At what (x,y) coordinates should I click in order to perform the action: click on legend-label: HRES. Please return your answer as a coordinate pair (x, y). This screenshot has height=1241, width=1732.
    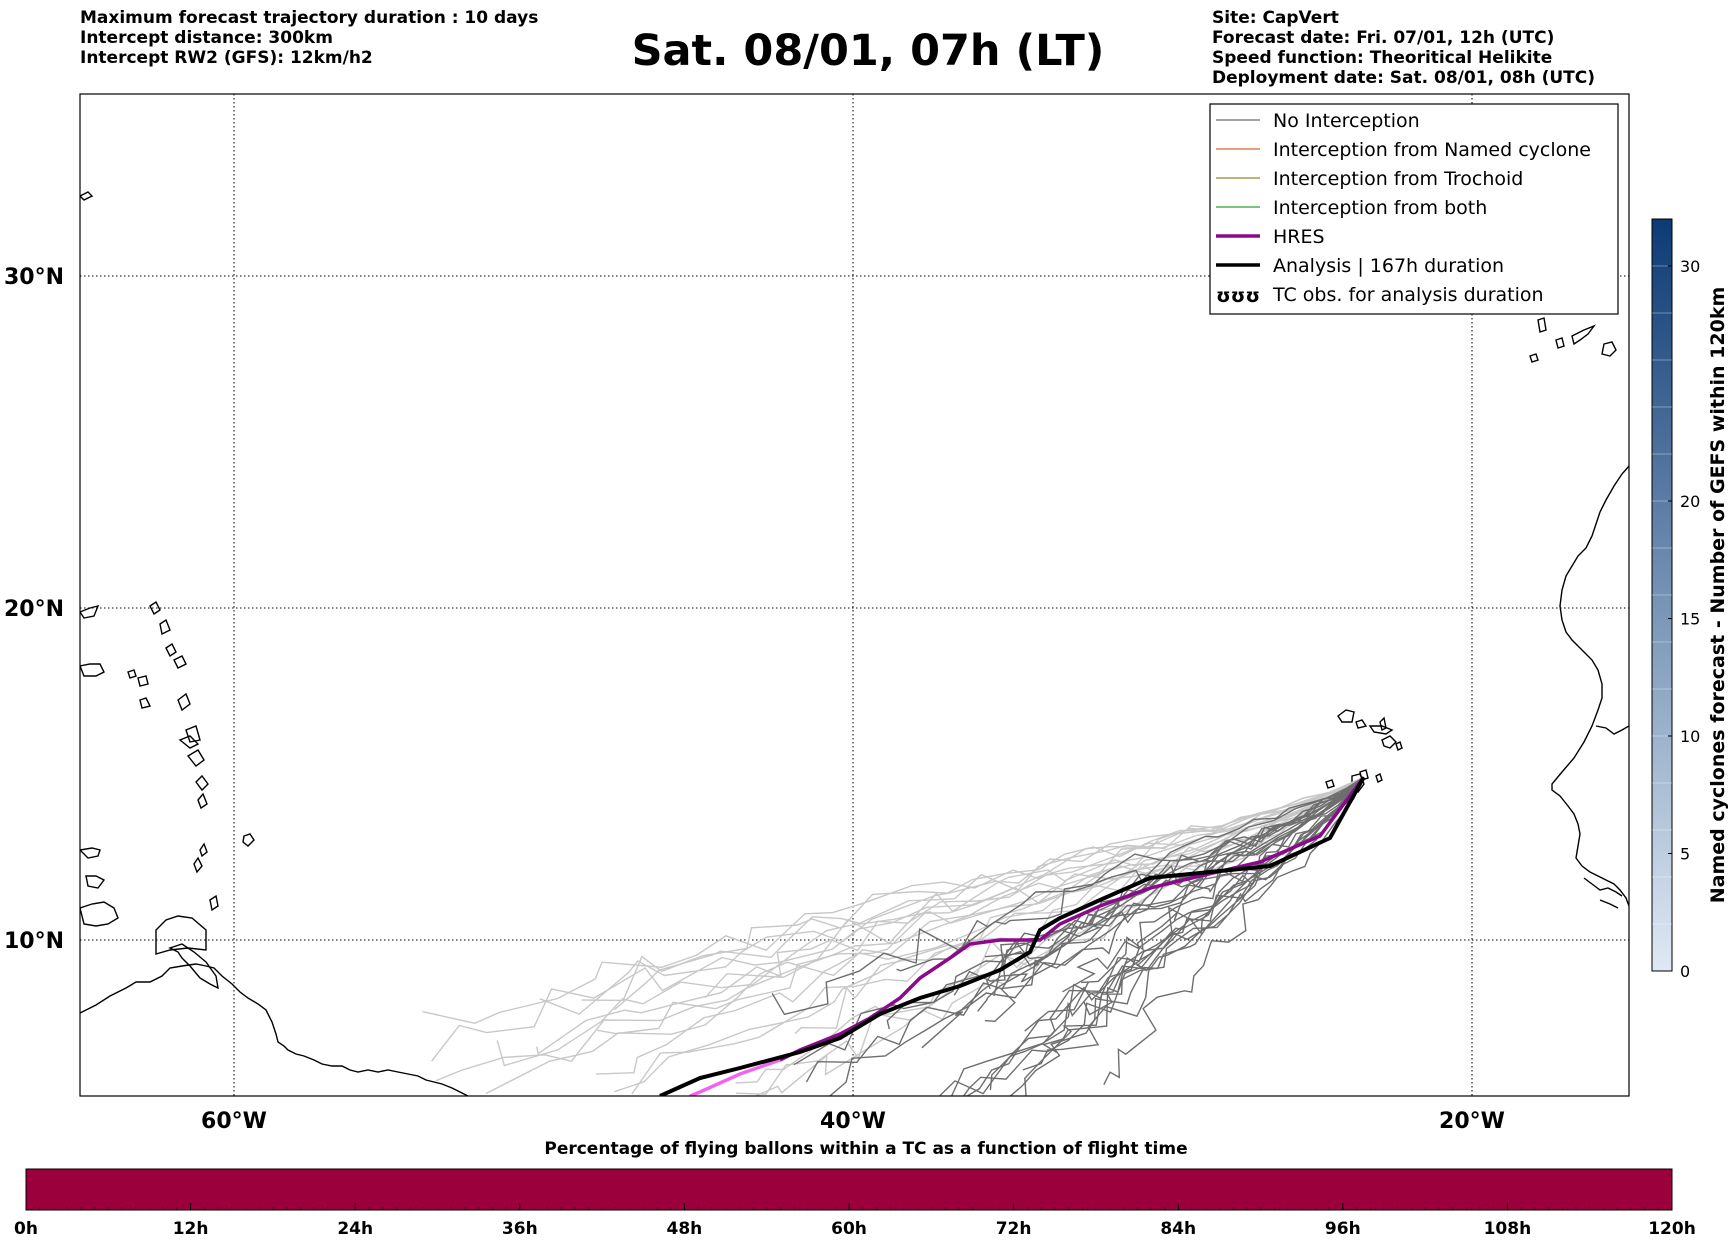
    Looking at the image, I should click on (1299, 237).